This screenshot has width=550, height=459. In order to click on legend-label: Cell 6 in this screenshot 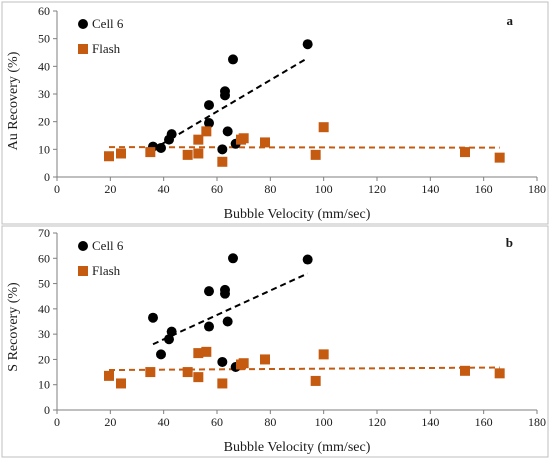, I will do `click(108, 23)`.